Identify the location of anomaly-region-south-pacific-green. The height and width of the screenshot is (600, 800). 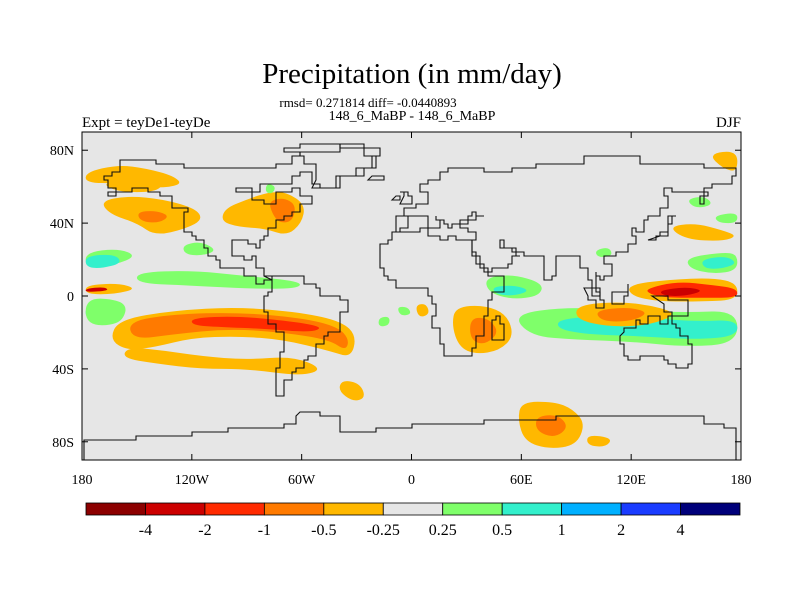
(105, 312).